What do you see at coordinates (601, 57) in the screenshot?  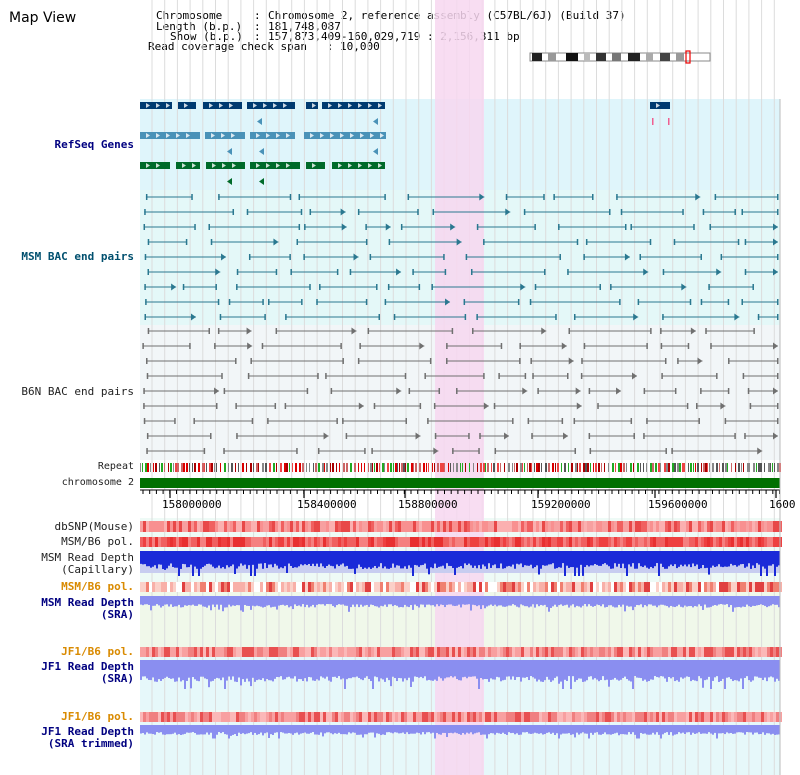 I see `ideogram-band` at bounding box center [601, 57].